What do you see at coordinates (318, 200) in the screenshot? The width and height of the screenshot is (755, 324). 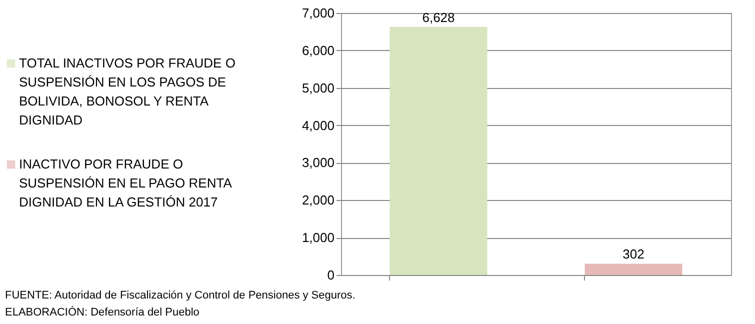 I see `y-tick-label: 2,000` at bounding box center [318, 200].